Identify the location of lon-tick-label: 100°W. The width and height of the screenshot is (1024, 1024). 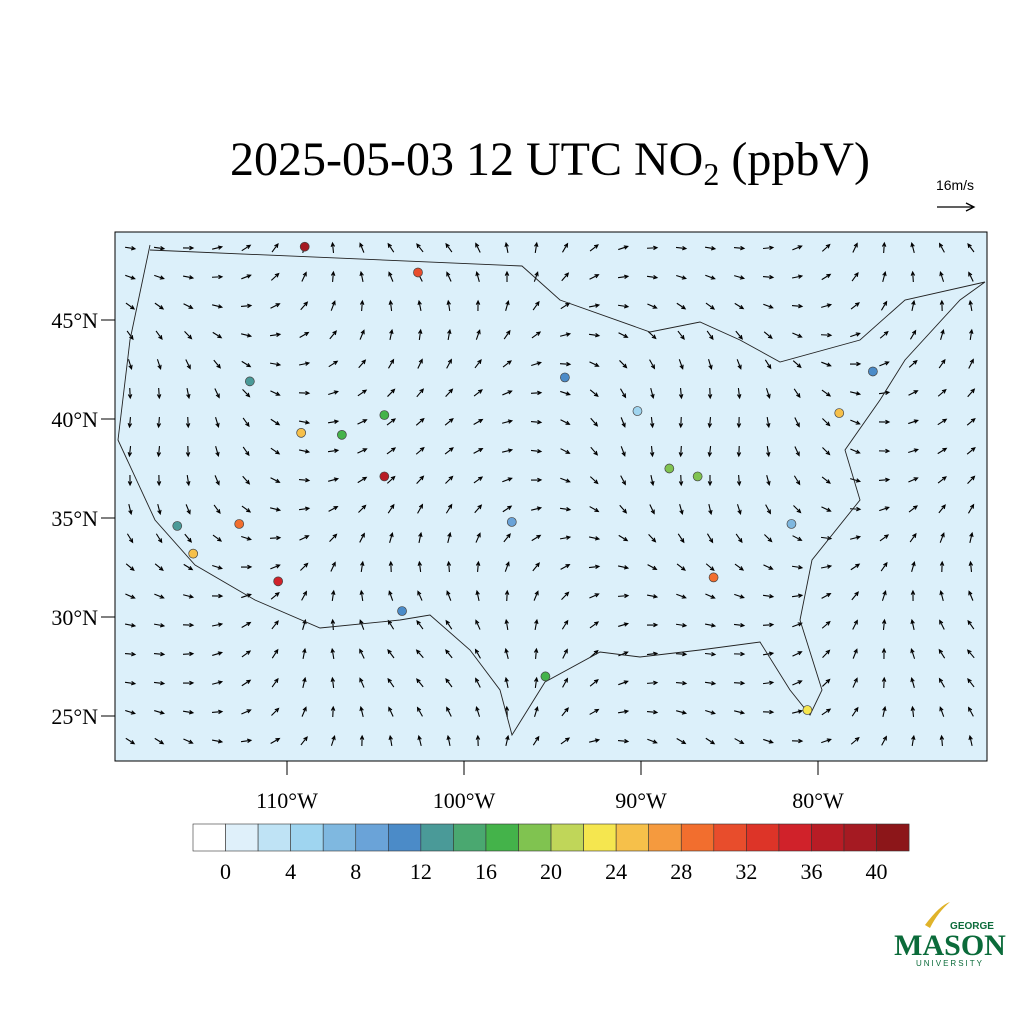
(464, 800).